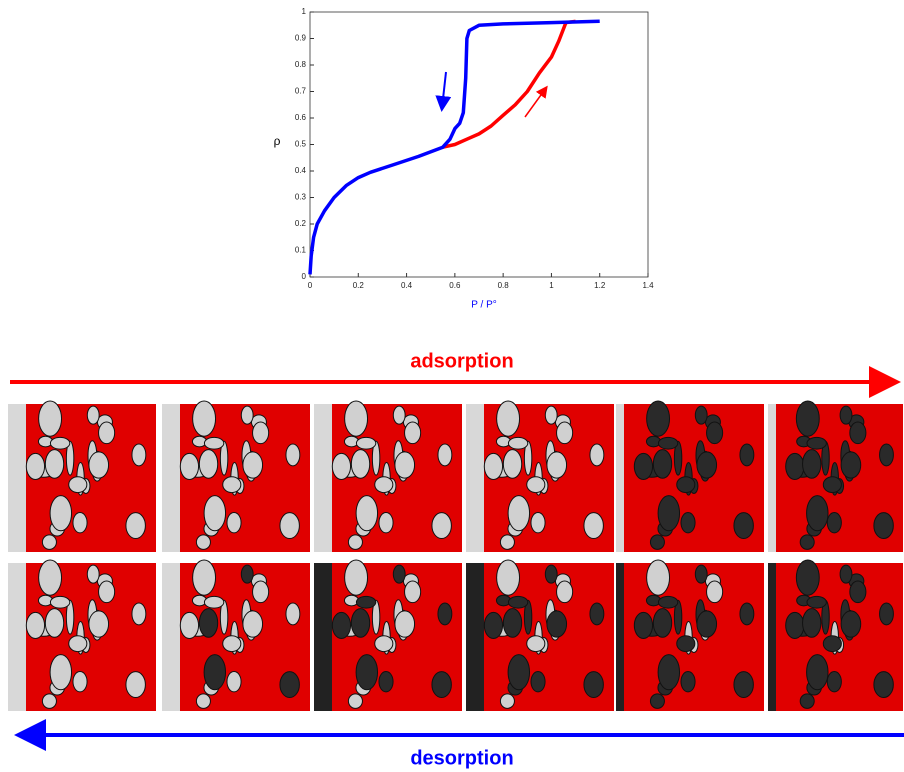 The width and height of the screenshot is (904, 772). Describe the element at coordinates (359, 285) in the screenshot. I see `x-tick-label: 0.2` at that location.